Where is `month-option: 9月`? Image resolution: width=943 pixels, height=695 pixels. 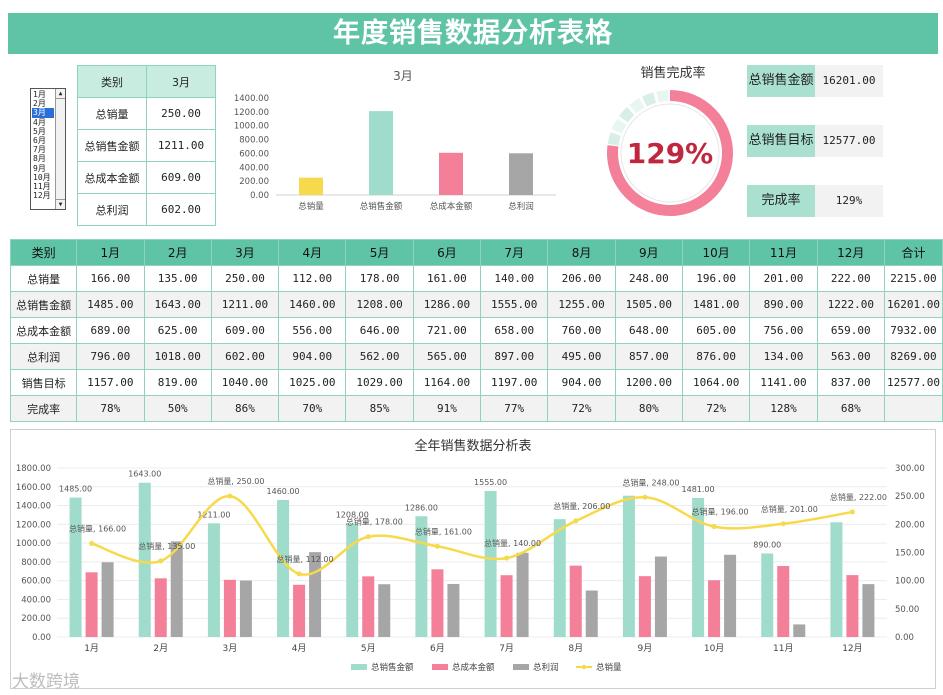 month-option: 9月 is located at coordinates (39, 168).